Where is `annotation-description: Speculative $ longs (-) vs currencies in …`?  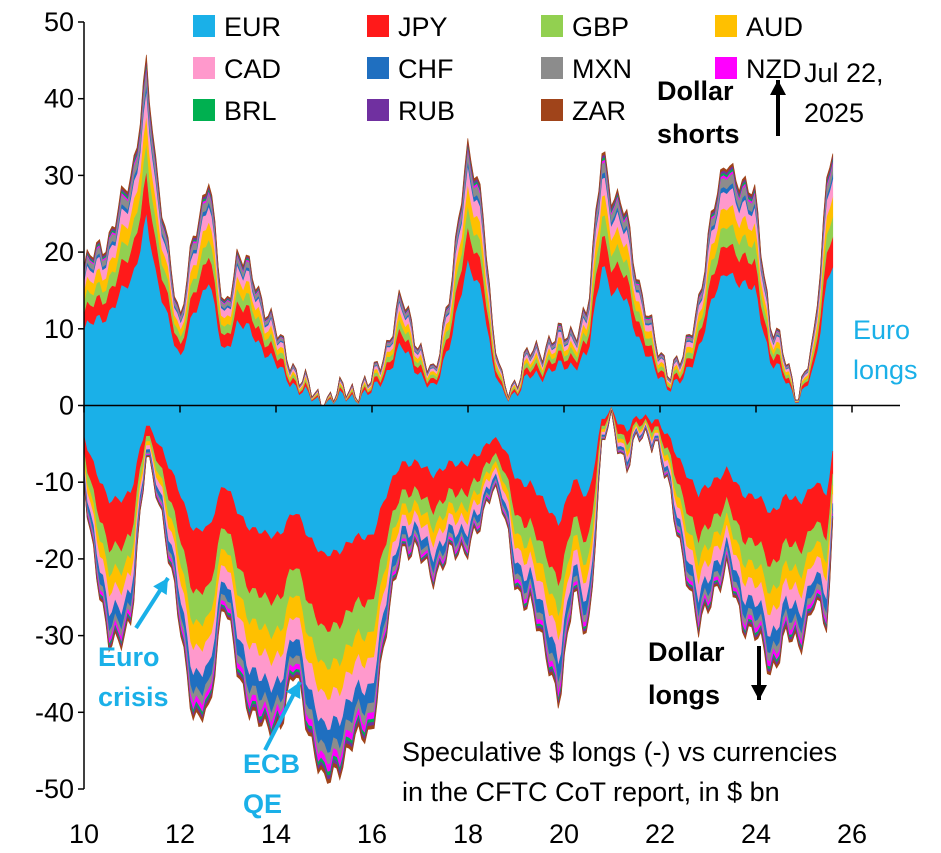 annotation-description: Speculative $ longs (-) vs currencies in … is located at coordinates (619, 772).